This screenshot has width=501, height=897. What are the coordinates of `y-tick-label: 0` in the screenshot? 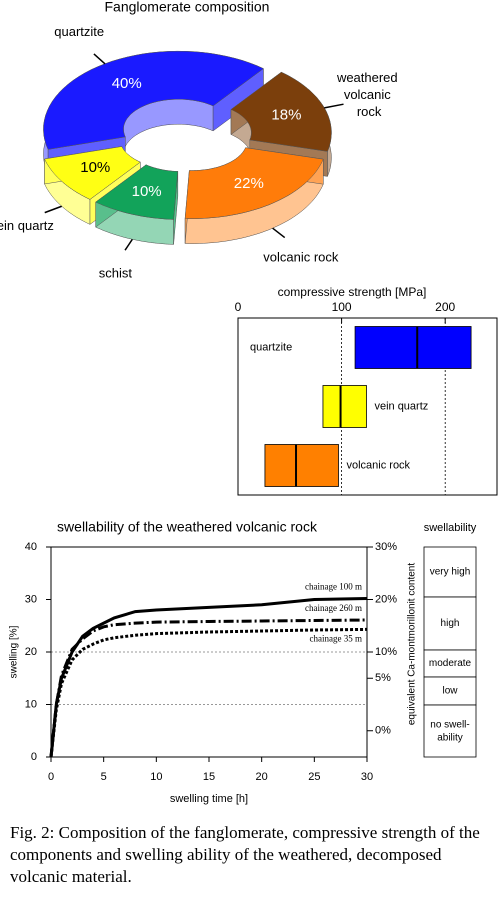 It's located at (34, 757).